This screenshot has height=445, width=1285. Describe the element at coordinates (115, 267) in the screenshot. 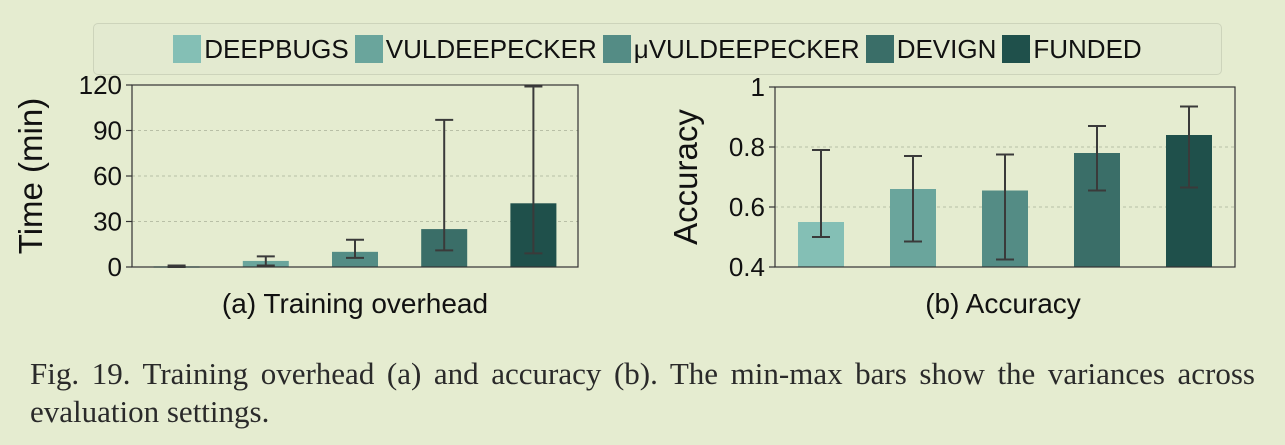

I see `y-tick-label: 0` at that location.